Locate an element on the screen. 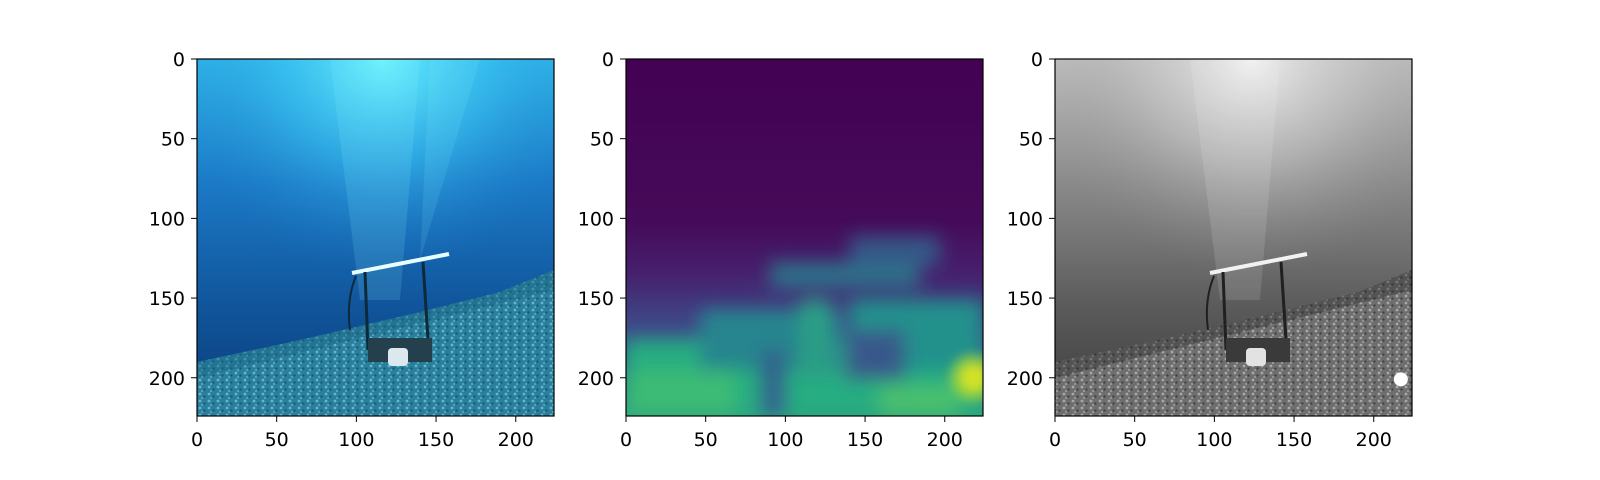  rig-gray is located at coordinates (1256, 309).